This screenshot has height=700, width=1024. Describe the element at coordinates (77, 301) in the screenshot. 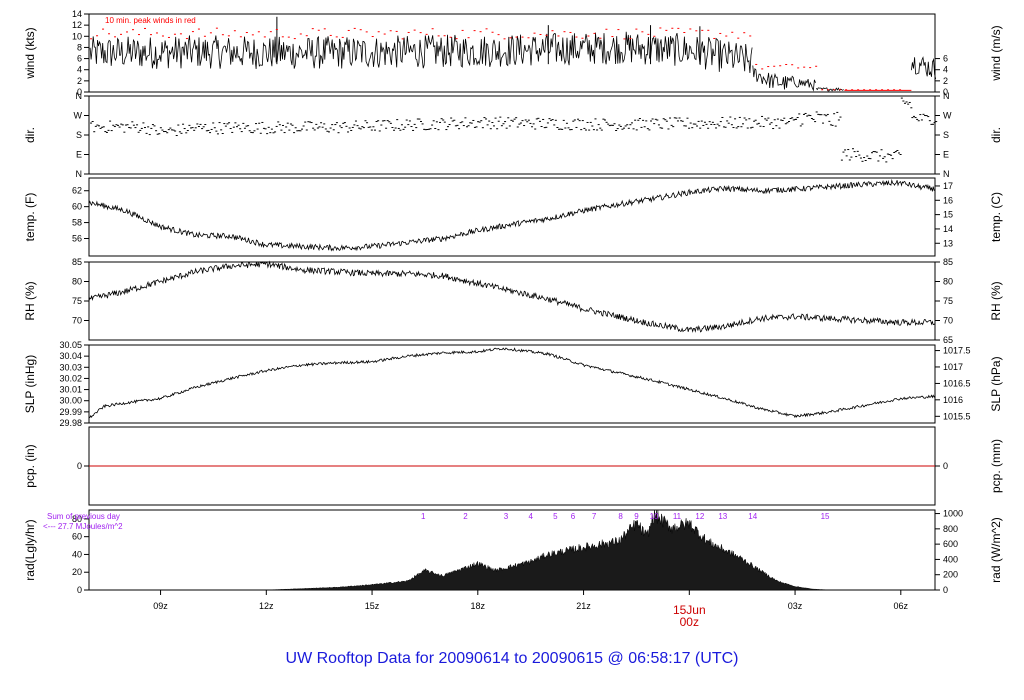

I see `rh-ltick-label: 75` at that location.